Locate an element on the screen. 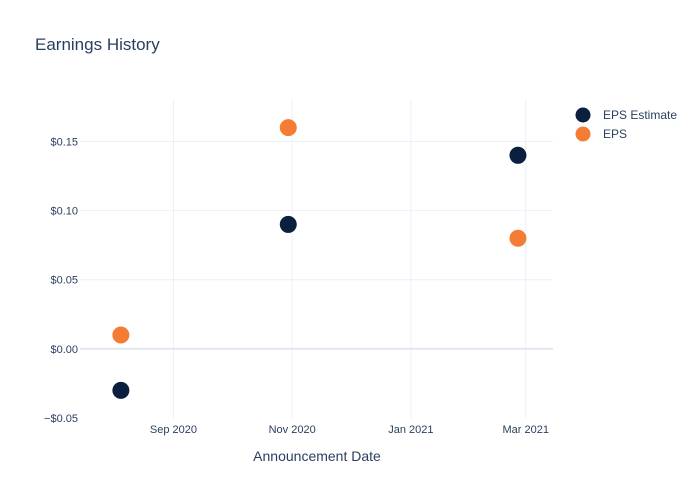  x-tick-label: Jan 2021 is located at coordinates (410, 430).